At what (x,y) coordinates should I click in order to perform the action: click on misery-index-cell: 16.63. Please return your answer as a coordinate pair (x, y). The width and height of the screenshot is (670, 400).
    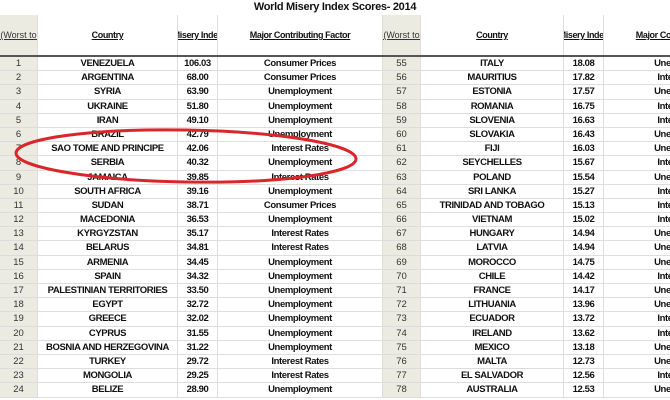
    Looking at the image, I should click on (584, 120).